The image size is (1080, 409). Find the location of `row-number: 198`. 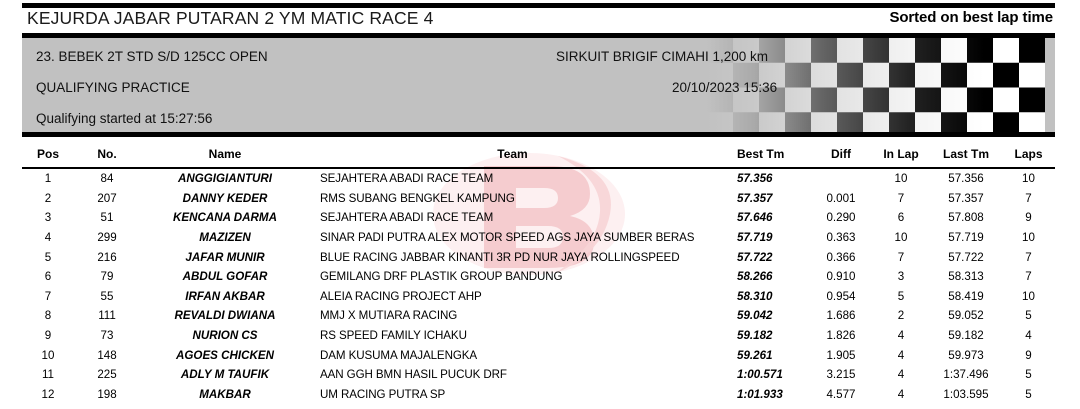

row-number: 198 is located at coordinates (107, 394).